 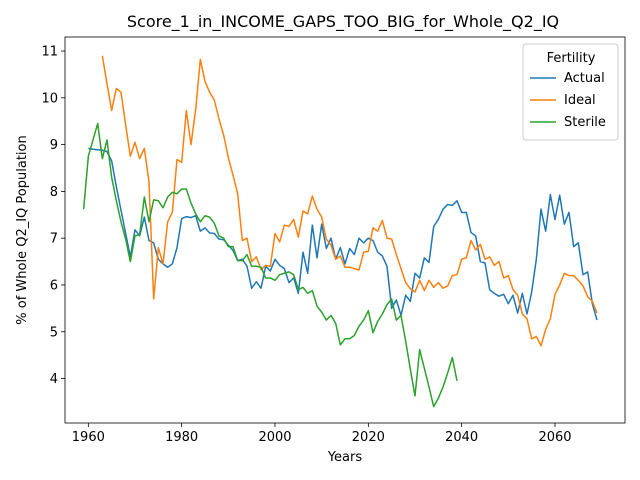 I want to click on x-tick-label: 2020, so click(x=368, y=437).